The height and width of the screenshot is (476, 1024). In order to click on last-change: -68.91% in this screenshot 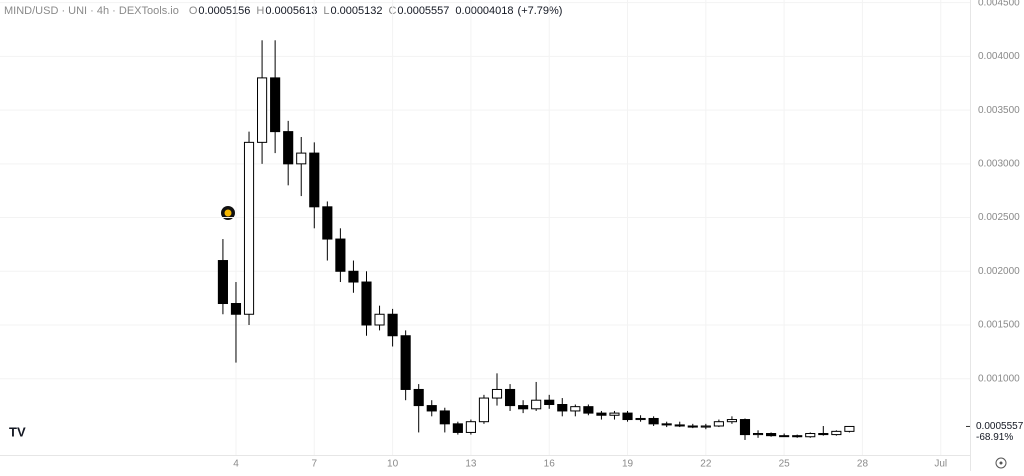, I will do `click(994, 437)`.